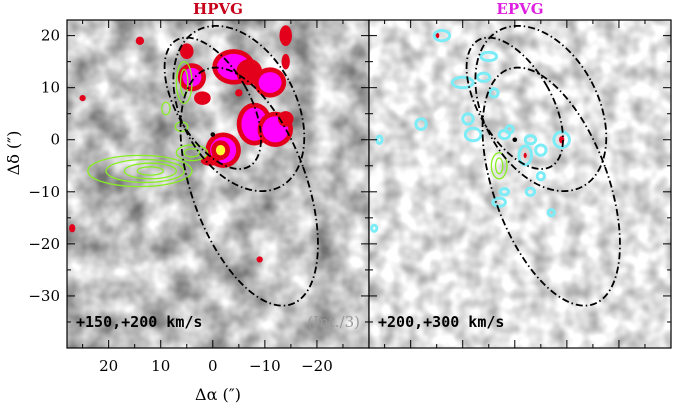  I want to click on x-tick-label: −10, so click(265, 366).